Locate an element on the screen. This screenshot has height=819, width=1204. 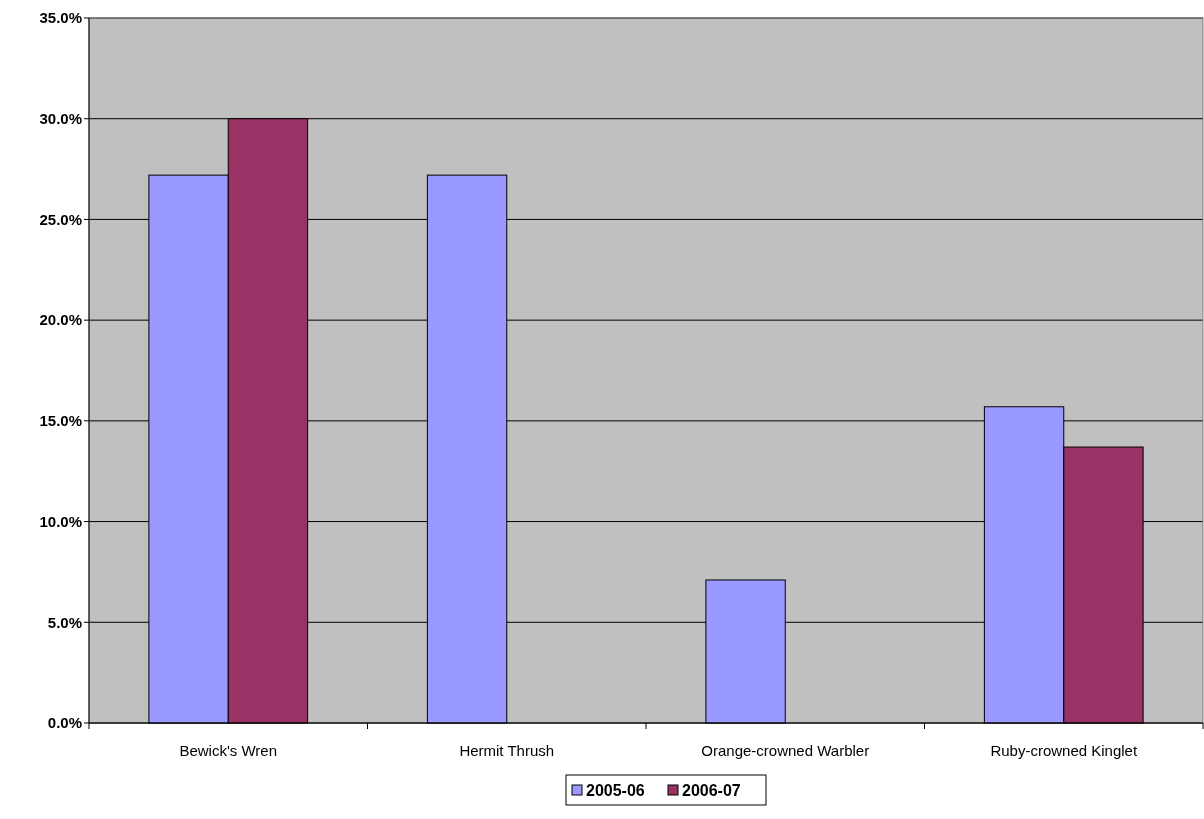
y-tick-label: 20.0% is located at coordinates (60, 320).